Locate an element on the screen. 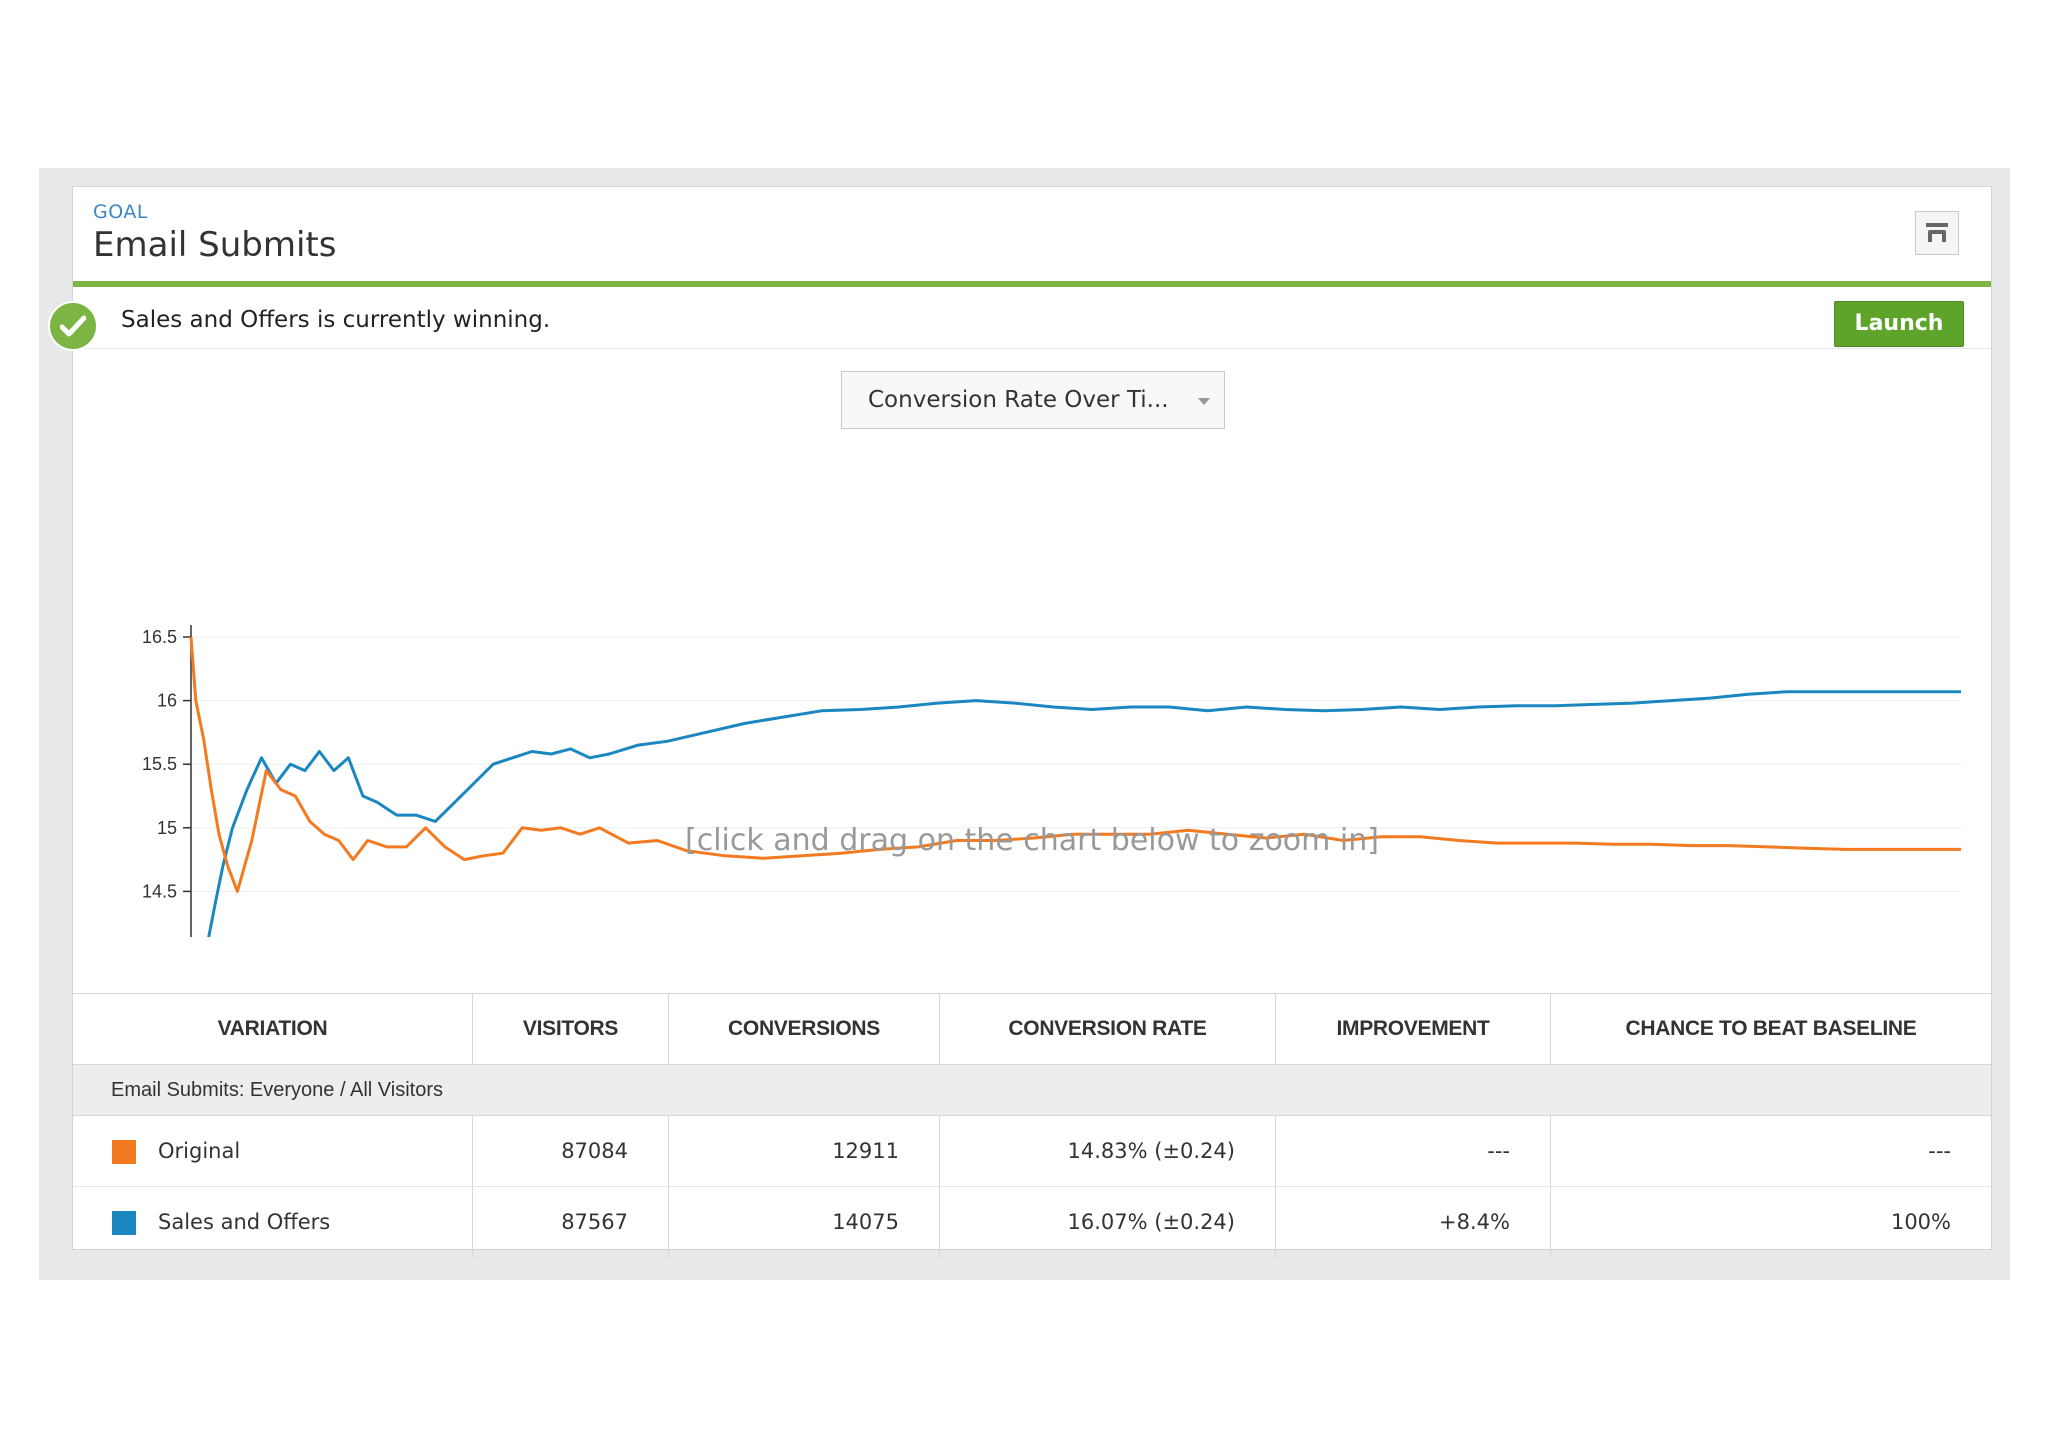 The height and width of the screenshot is (1447, 2048). variation-name: Original is located at coordinates (199, 1150).